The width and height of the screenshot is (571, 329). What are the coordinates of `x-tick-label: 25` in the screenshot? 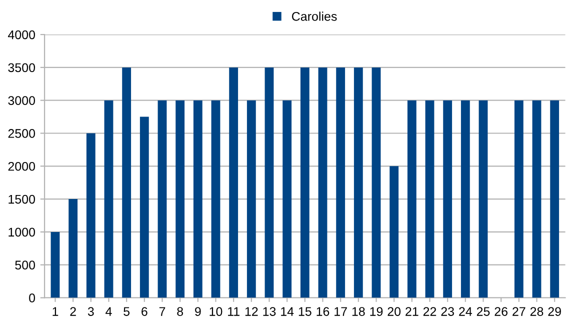 It's located at (483, 311).